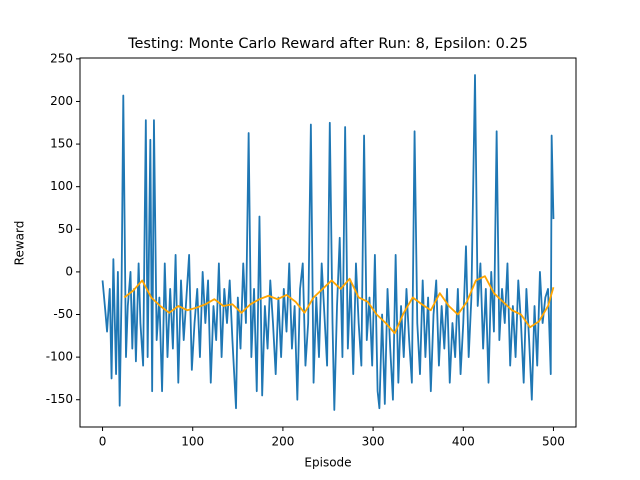 This screenshot has height=480, width=640. Describe the element at coordinates (61, 58) in the screenshot. I see `y-tick-label: 250` at that location.